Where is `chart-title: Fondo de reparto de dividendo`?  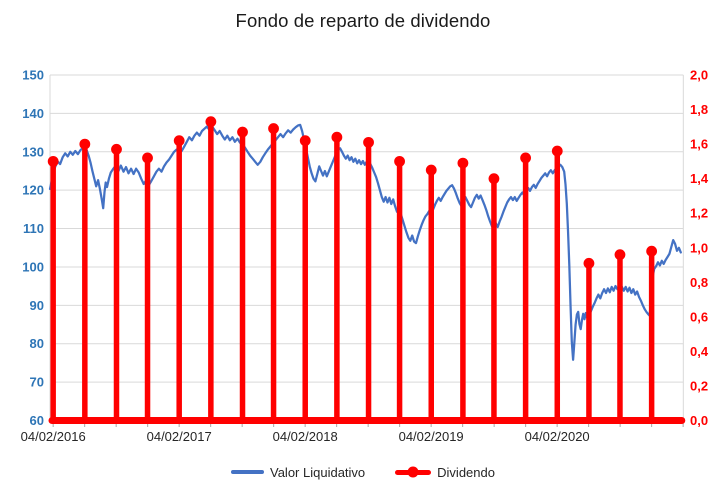
chart-title: Fondo de reparto de dividendo is located at coordinates (363, 20).